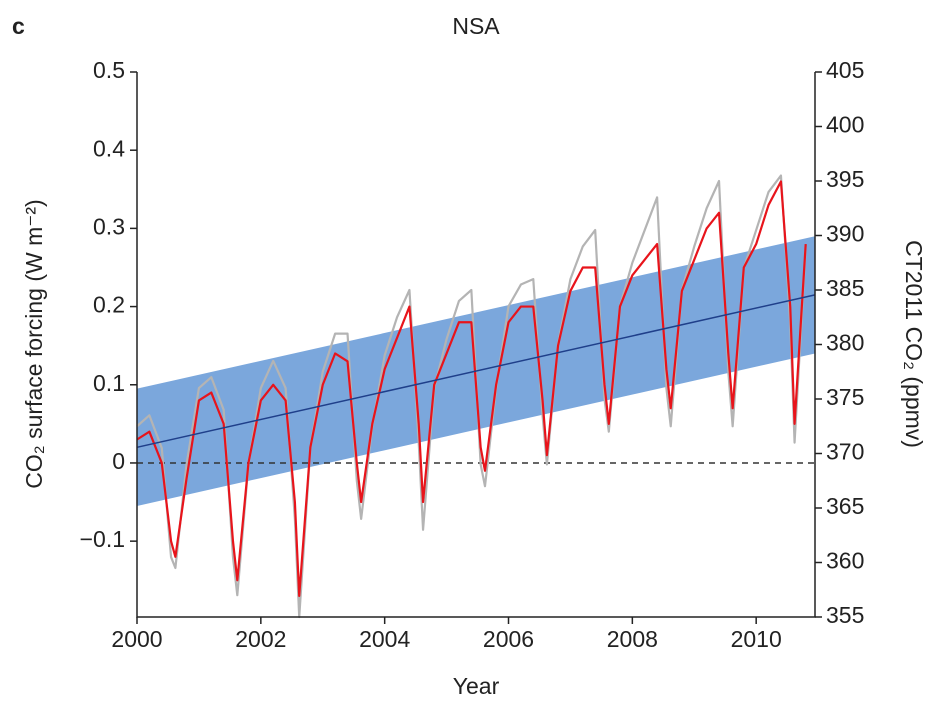 The image size is (935, 706). What do you see at coordinates (118, 461) in the screenshot?
I see `y-tick-label: 0` at bounding box center [118, 461].